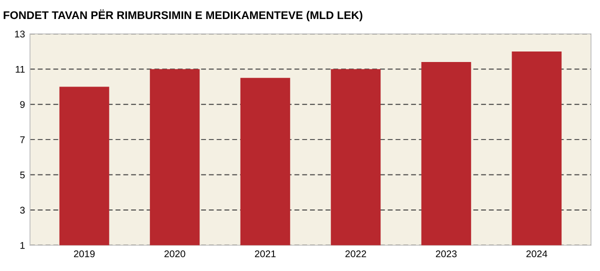 The width and height of the screenshot is (600, 271). Describe the element at coordinates (537, 254) in the screenshot. I see `x-tick-label: 2024` at that location.